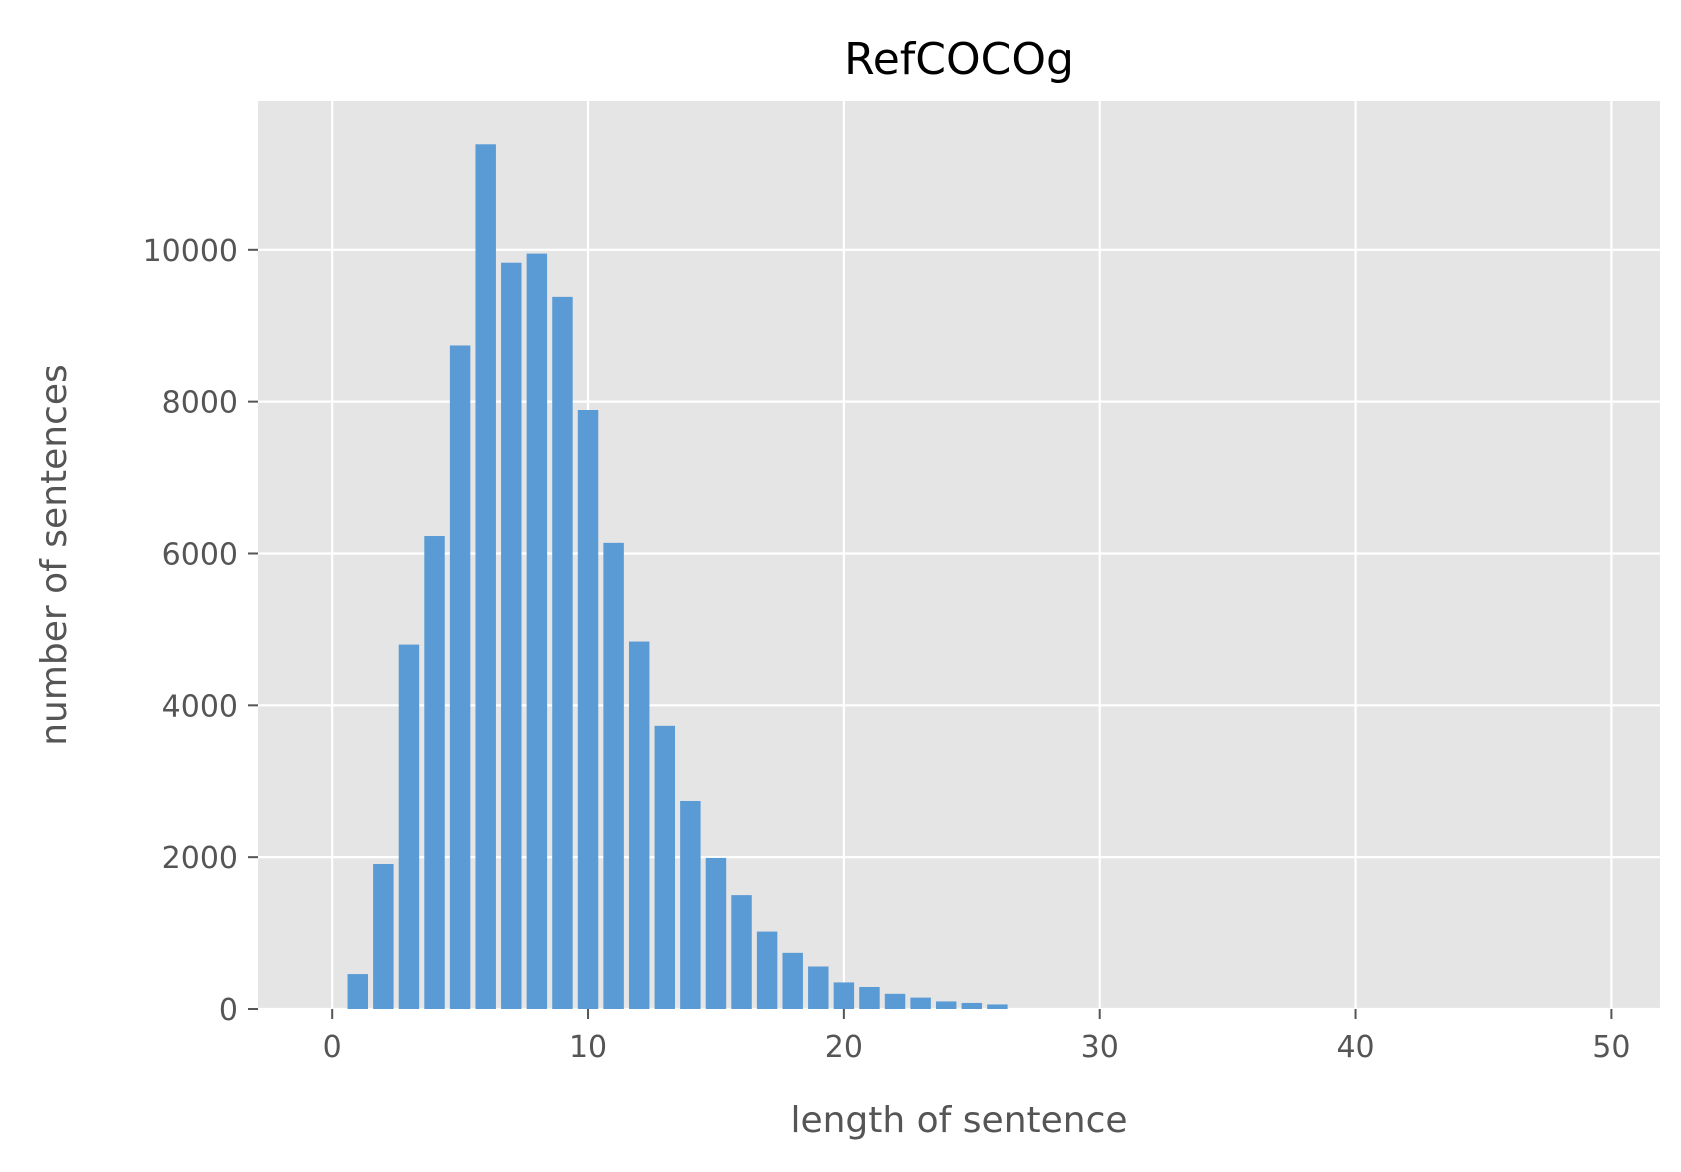 This screenshot has width=1681, height=1172. What do you see at coordinates (976, 1037) in the screenshot?
I see `x-axis-ticks: 0 10 20 30 40 50` at bounding box center [976, 1037].